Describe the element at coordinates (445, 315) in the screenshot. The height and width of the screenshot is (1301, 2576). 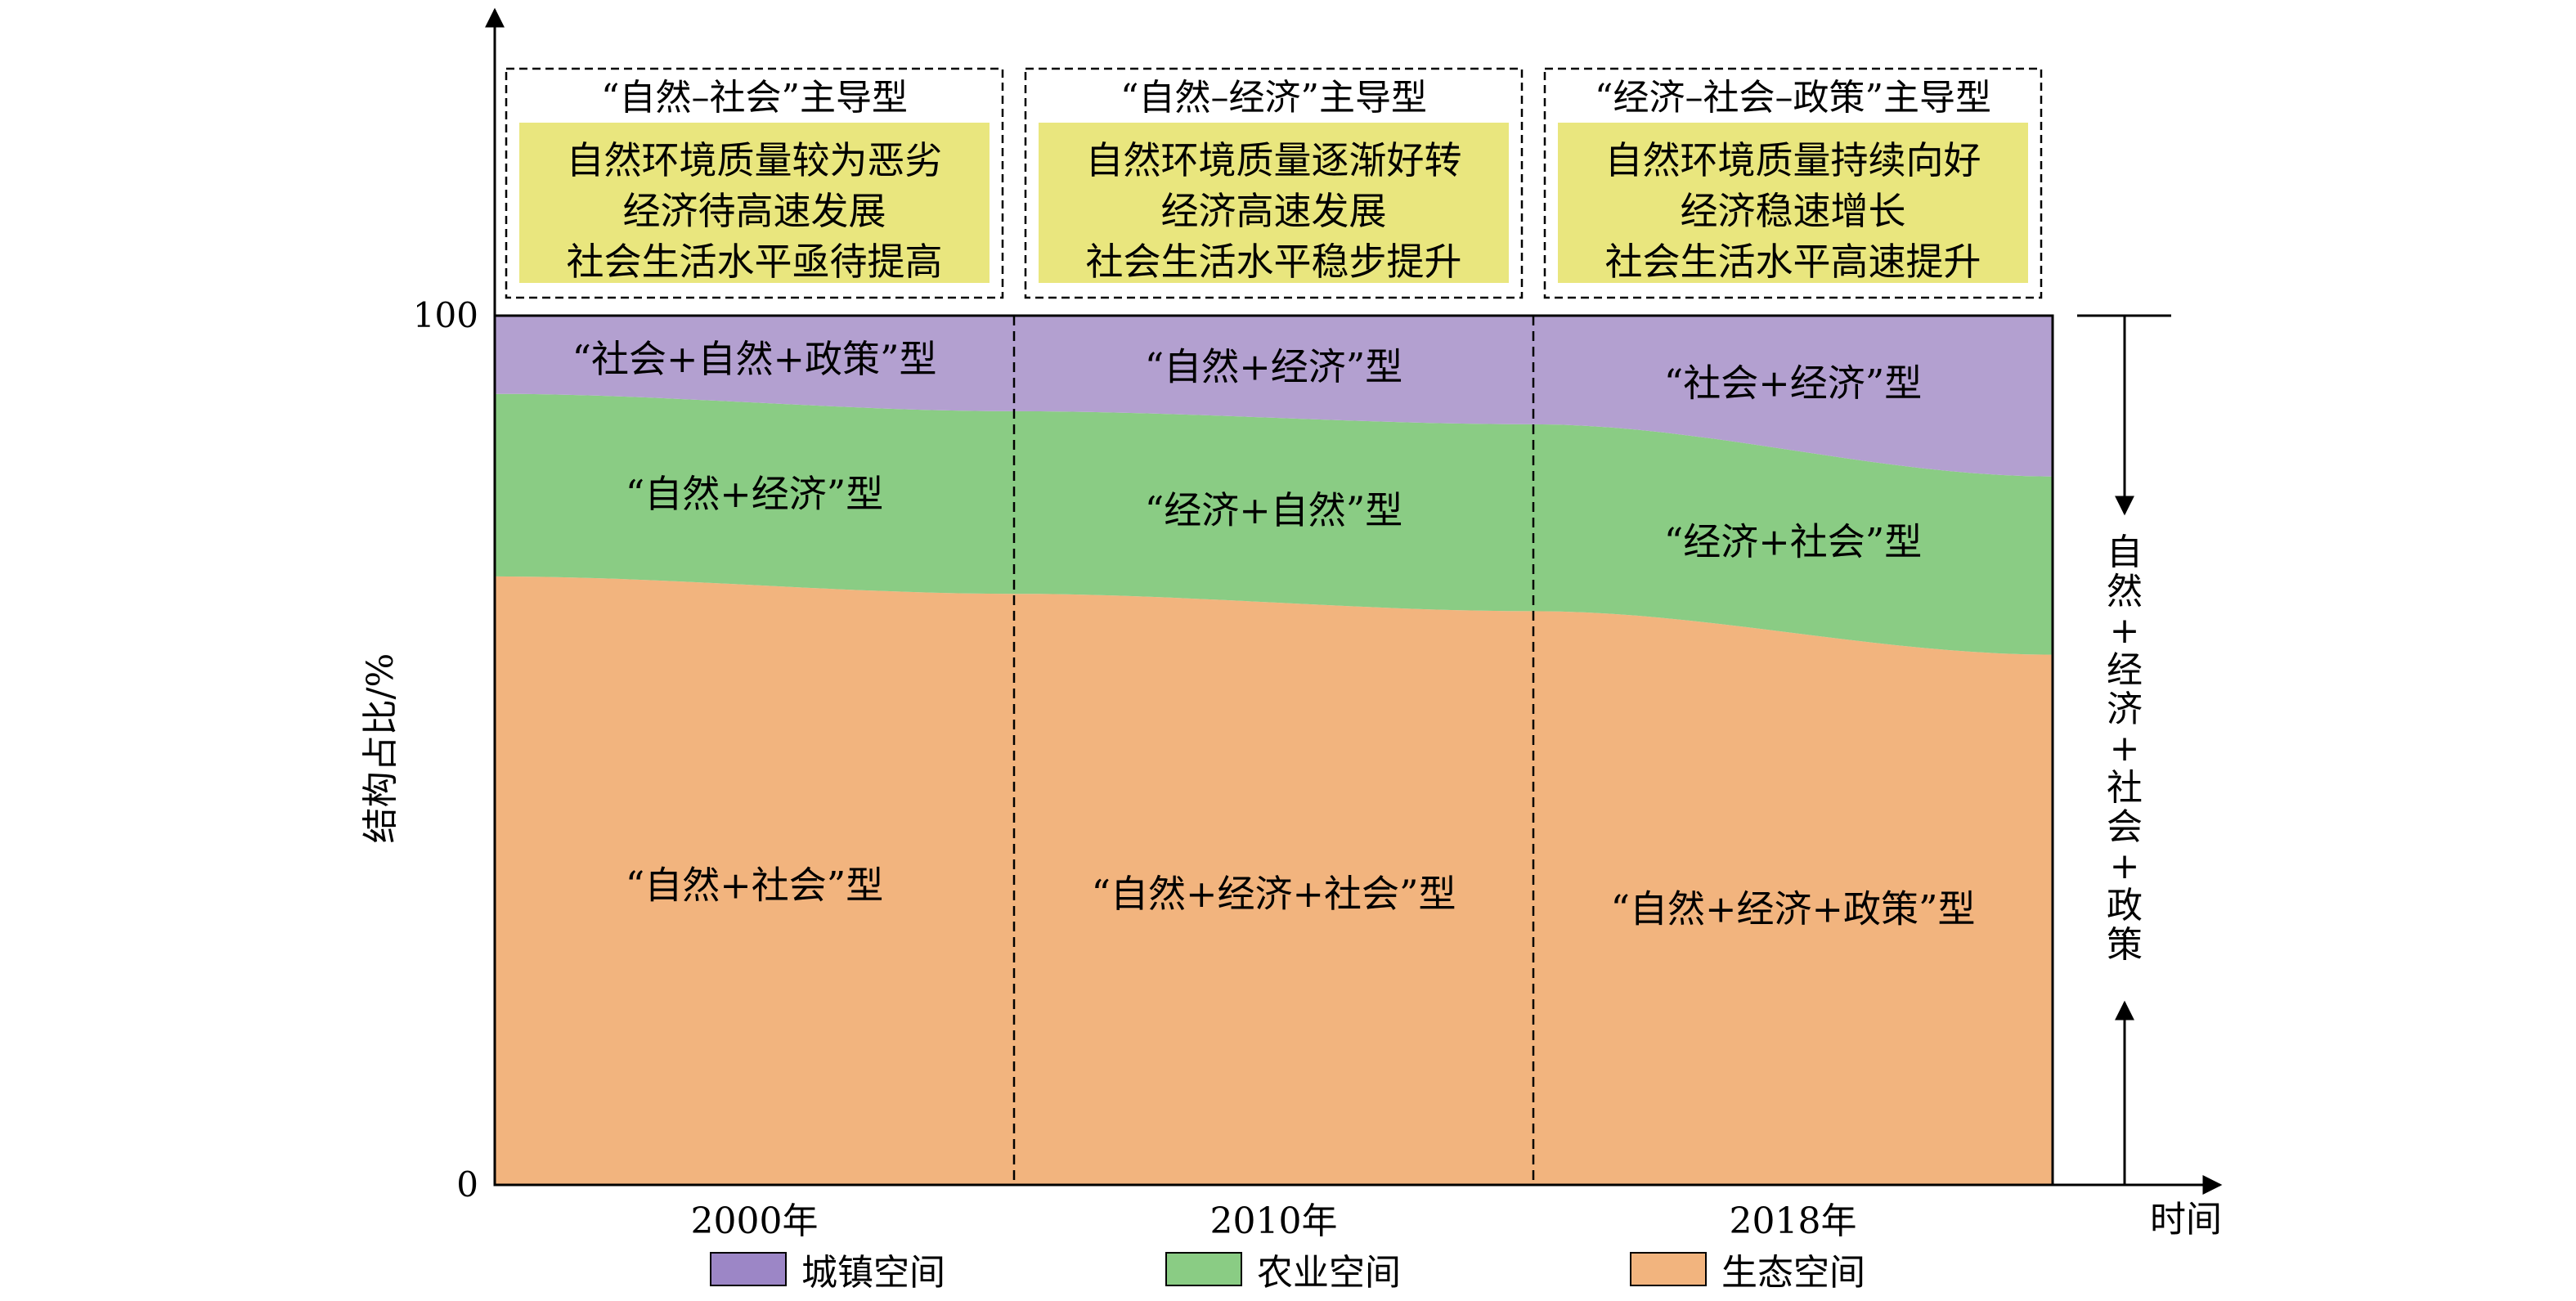
I see `y-tick-label: 100` at that location.